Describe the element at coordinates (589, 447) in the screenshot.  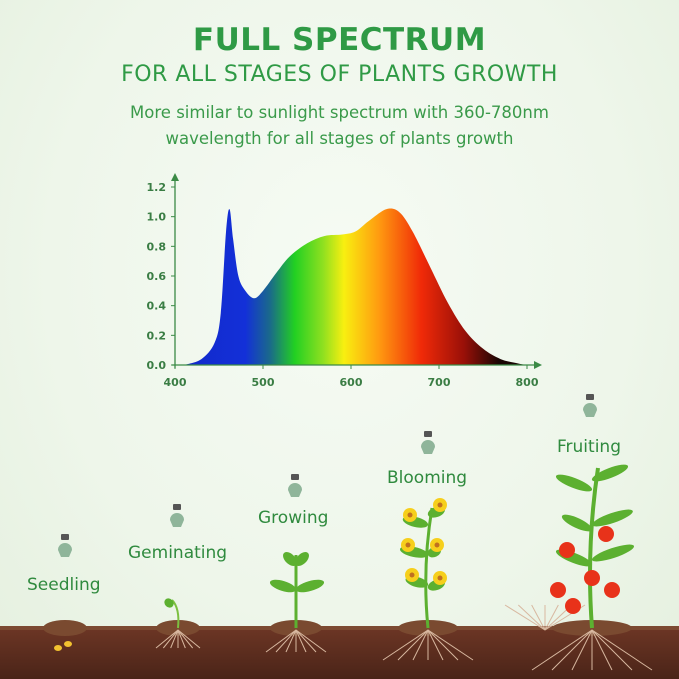
I see `stage-label-fruiting: Fruiting` at that location.